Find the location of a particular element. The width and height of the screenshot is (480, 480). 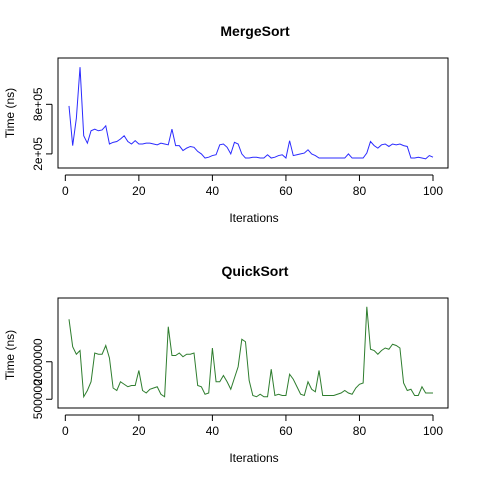

quicksort-y-label: Time (ns) is located at coordinates (10, 355).